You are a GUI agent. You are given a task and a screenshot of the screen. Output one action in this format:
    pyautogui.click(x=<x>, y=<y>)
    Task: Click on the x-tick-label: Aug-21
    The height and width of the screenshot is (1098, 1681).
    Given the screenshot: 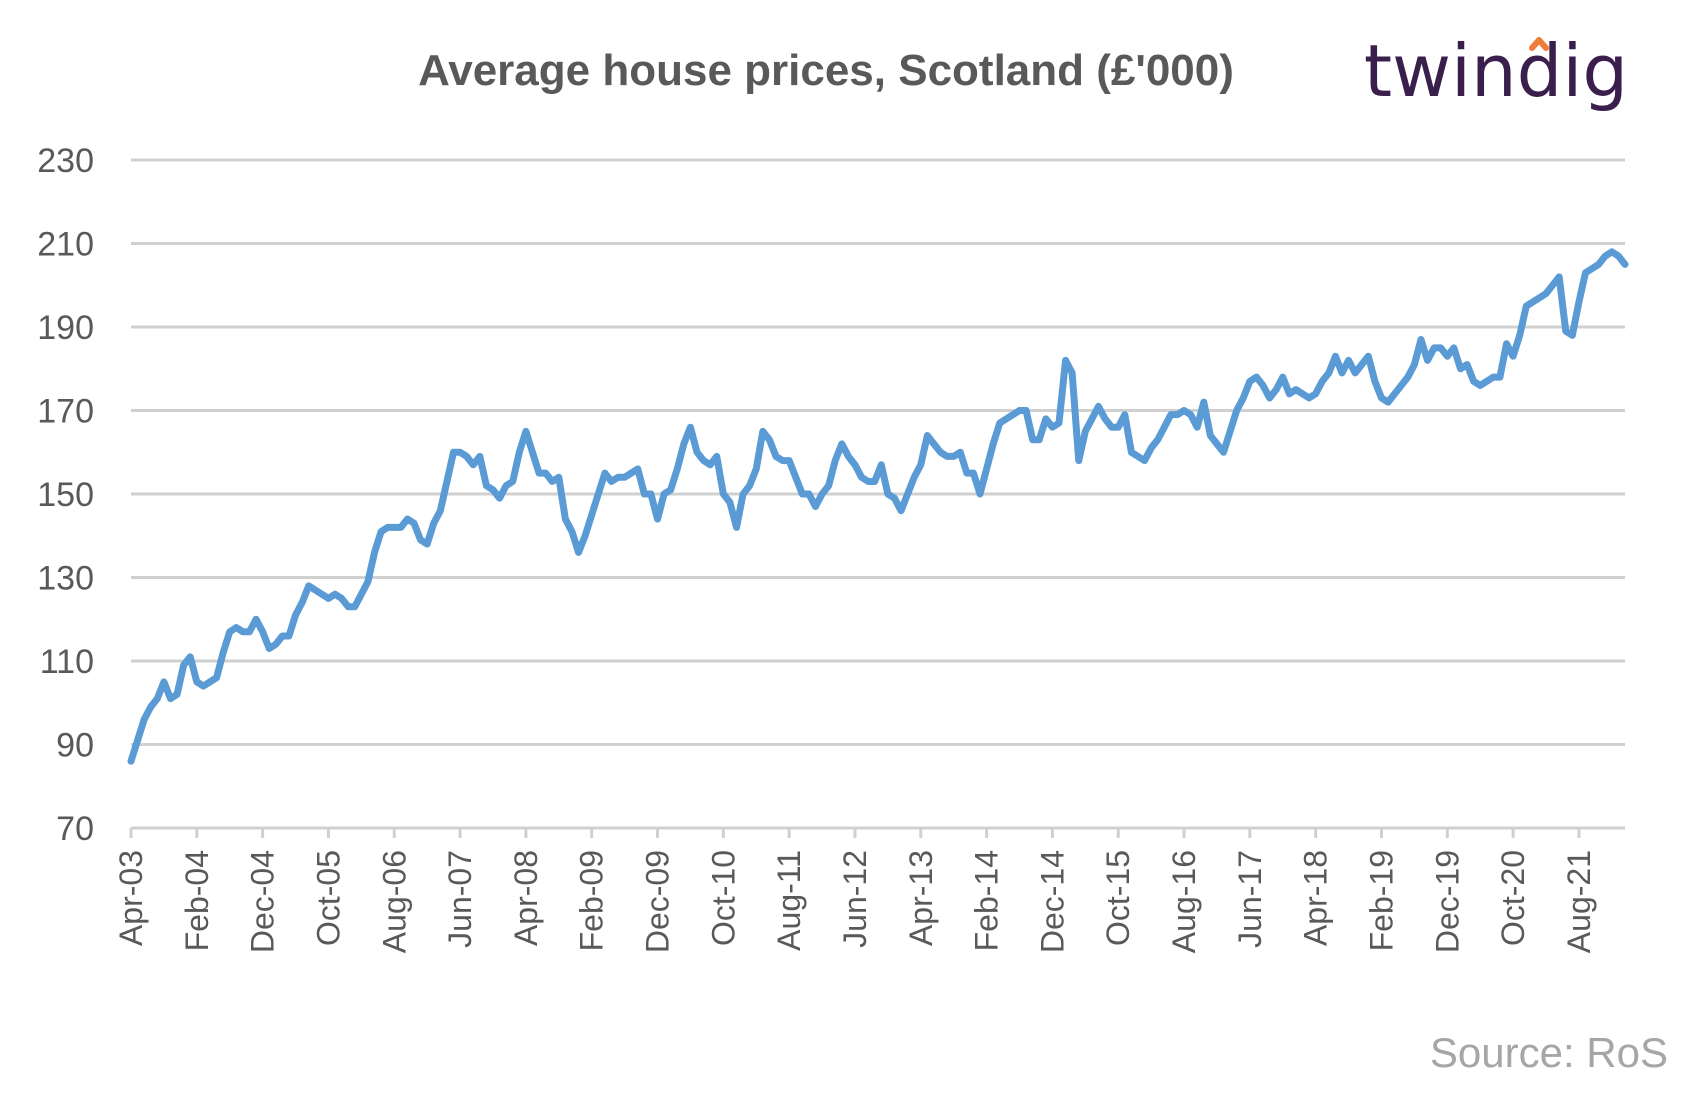 What is the action you would take?
    pyautogui.click(x=1579, y=901)
    